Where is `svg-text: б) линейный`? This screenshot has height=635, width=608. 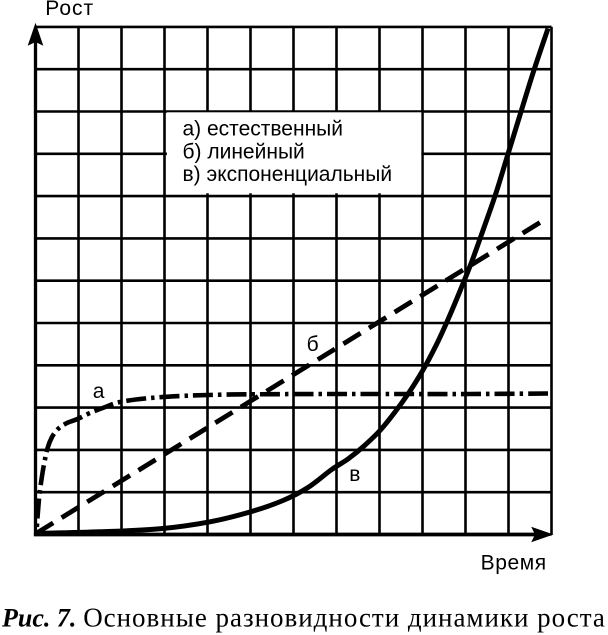
svg-text: б) линейный is located at coordinates (244, 151).